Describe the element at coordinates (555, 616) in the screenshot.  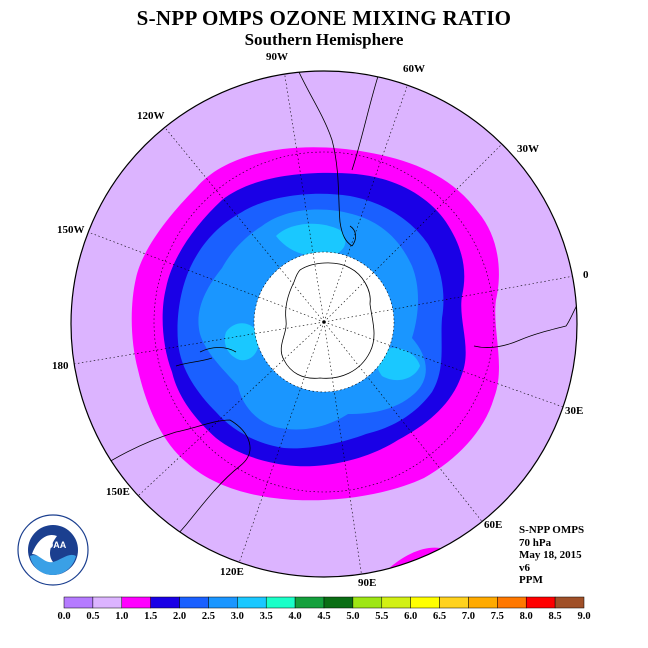
I see `colorbar-tick-label: 8.5` at that location.